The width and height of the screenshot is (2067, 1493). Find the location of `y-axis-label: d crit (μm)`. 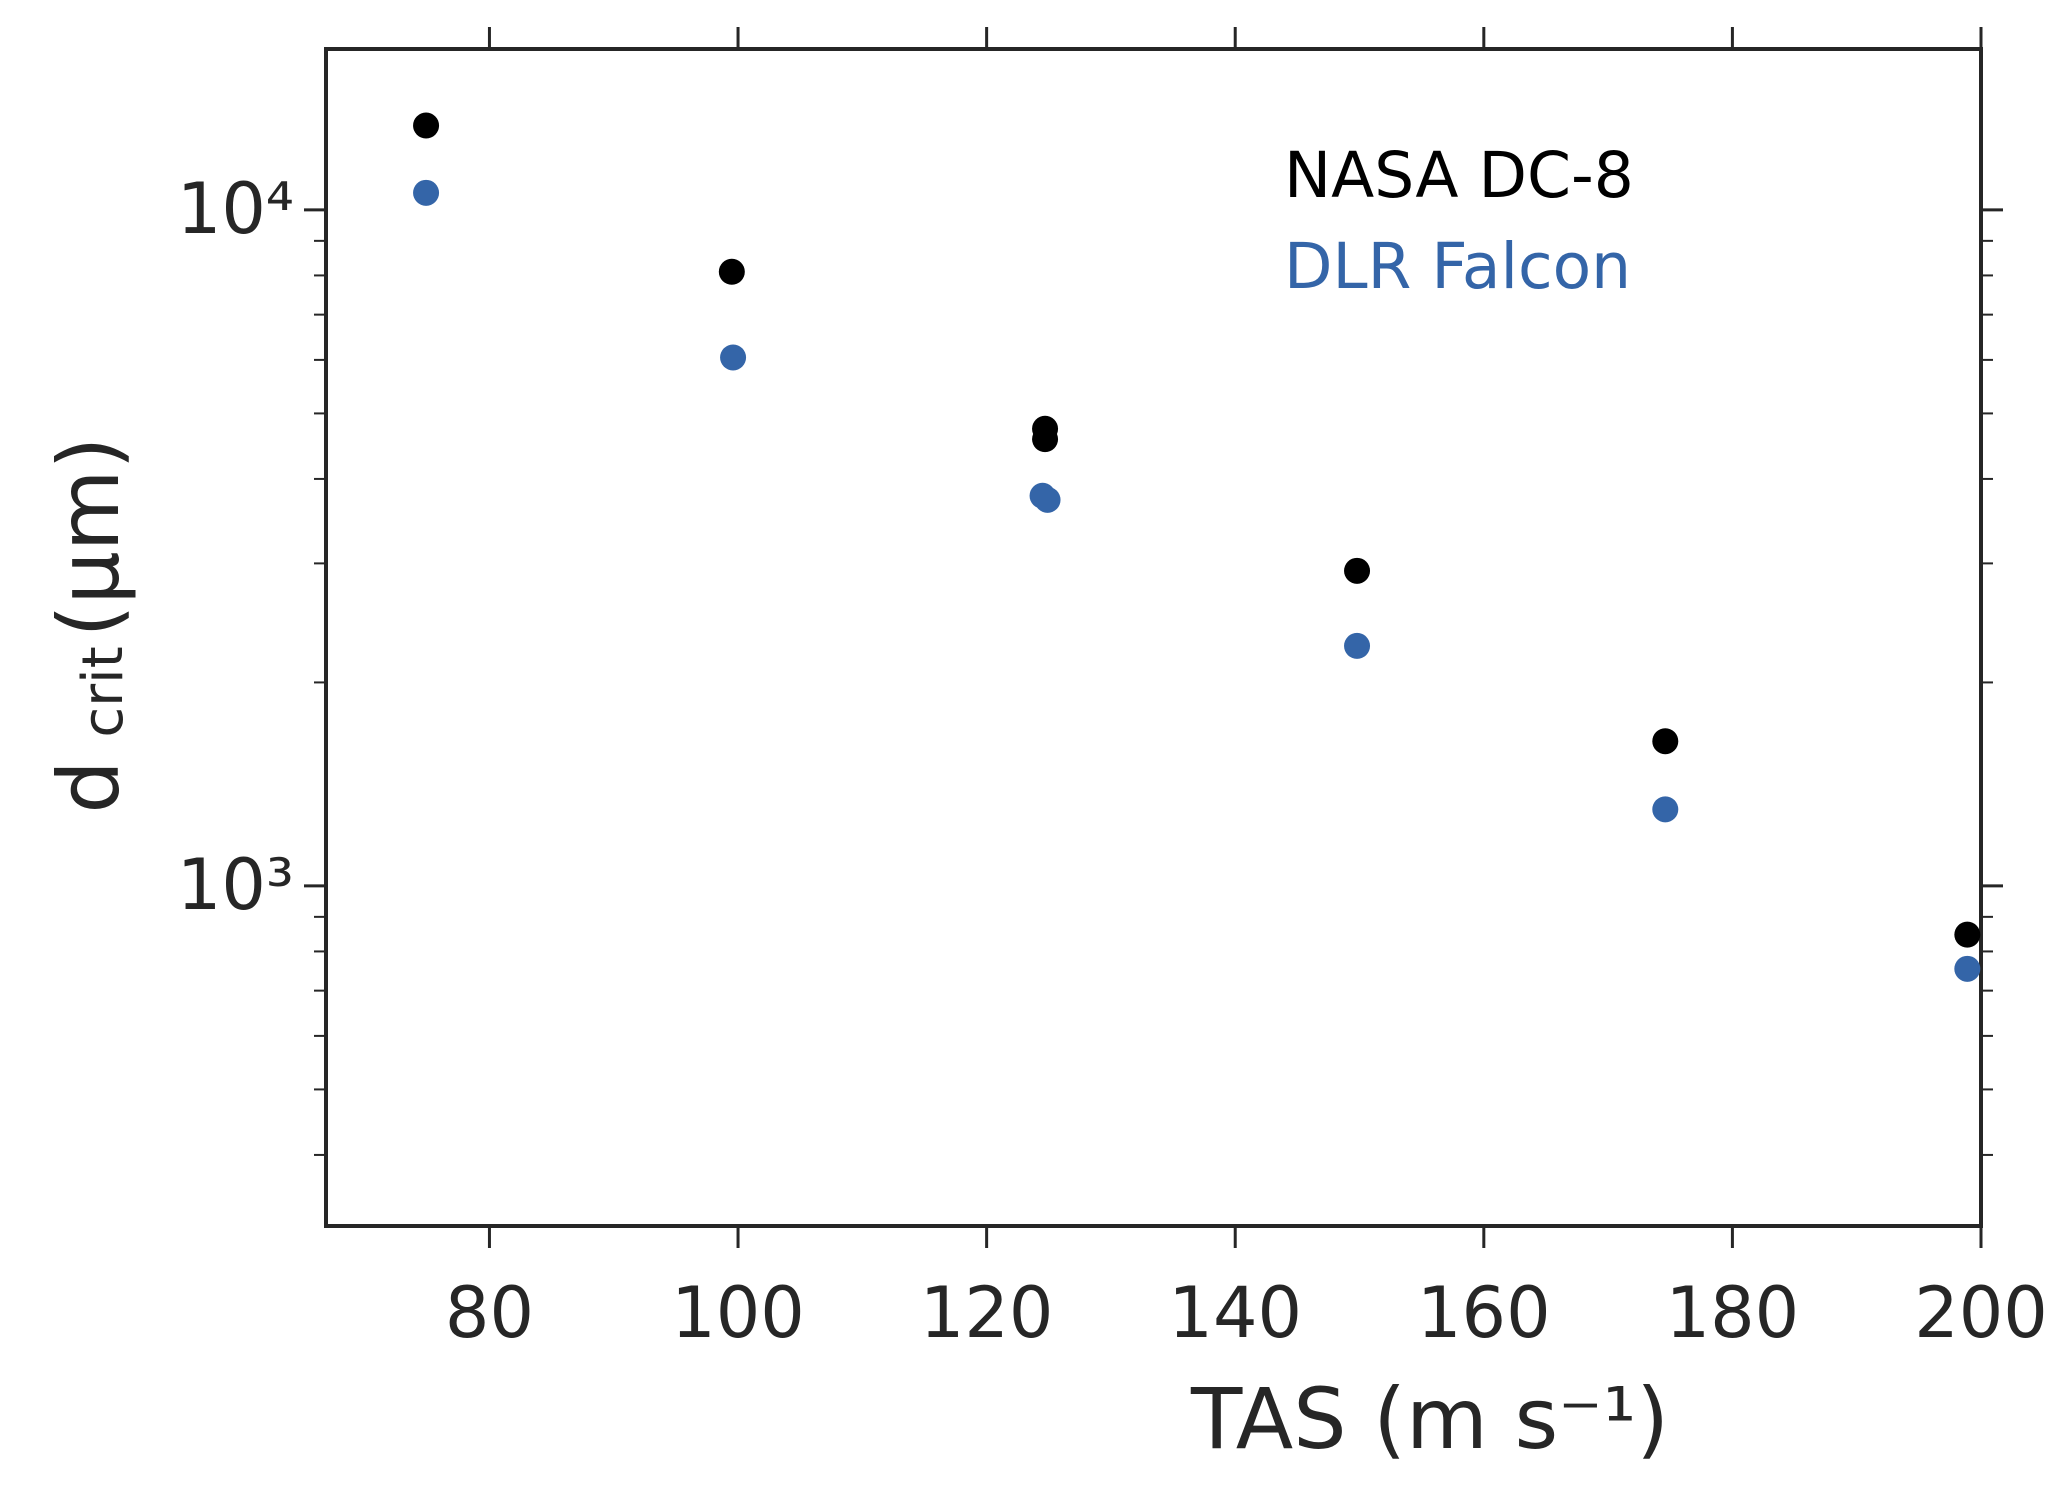

y-axis-label: d crit (μm) is located at coordinates (89, 625).